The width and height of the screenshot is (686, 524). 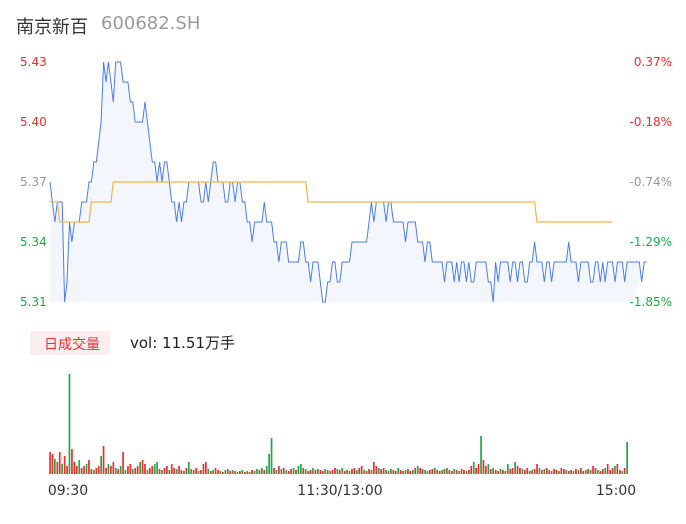 What do you see at coordinates (331, 202) in the screenshot?
I see `average-line` at bounding box center [331, 202].